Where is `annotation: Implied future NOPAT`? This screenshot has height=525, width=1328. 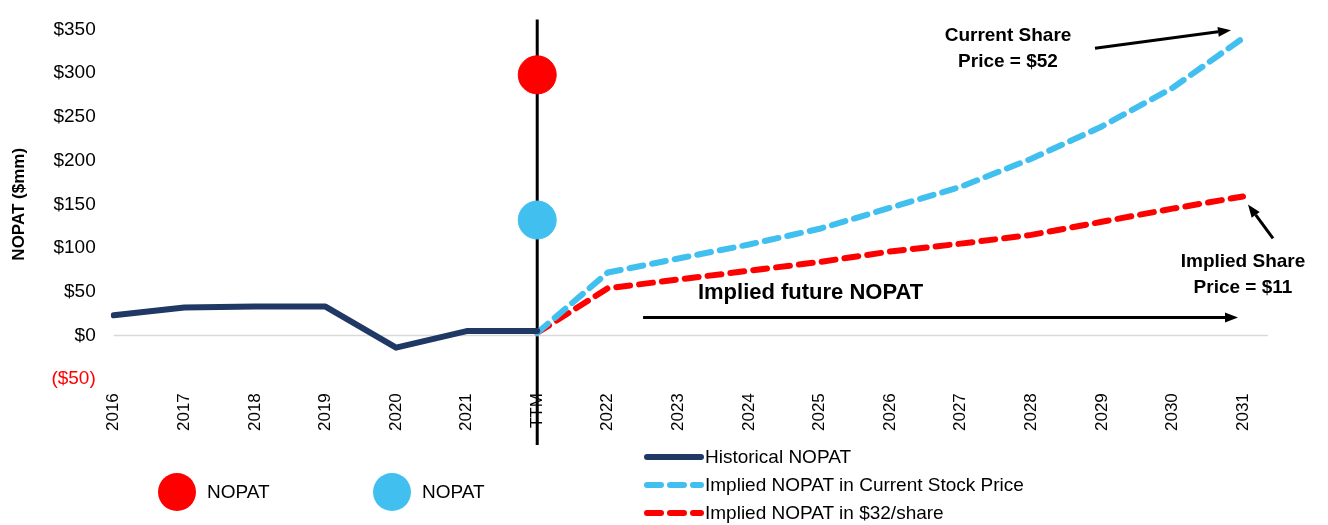 annotation: Implied future NOPAT is located at coordinates (810, 291).